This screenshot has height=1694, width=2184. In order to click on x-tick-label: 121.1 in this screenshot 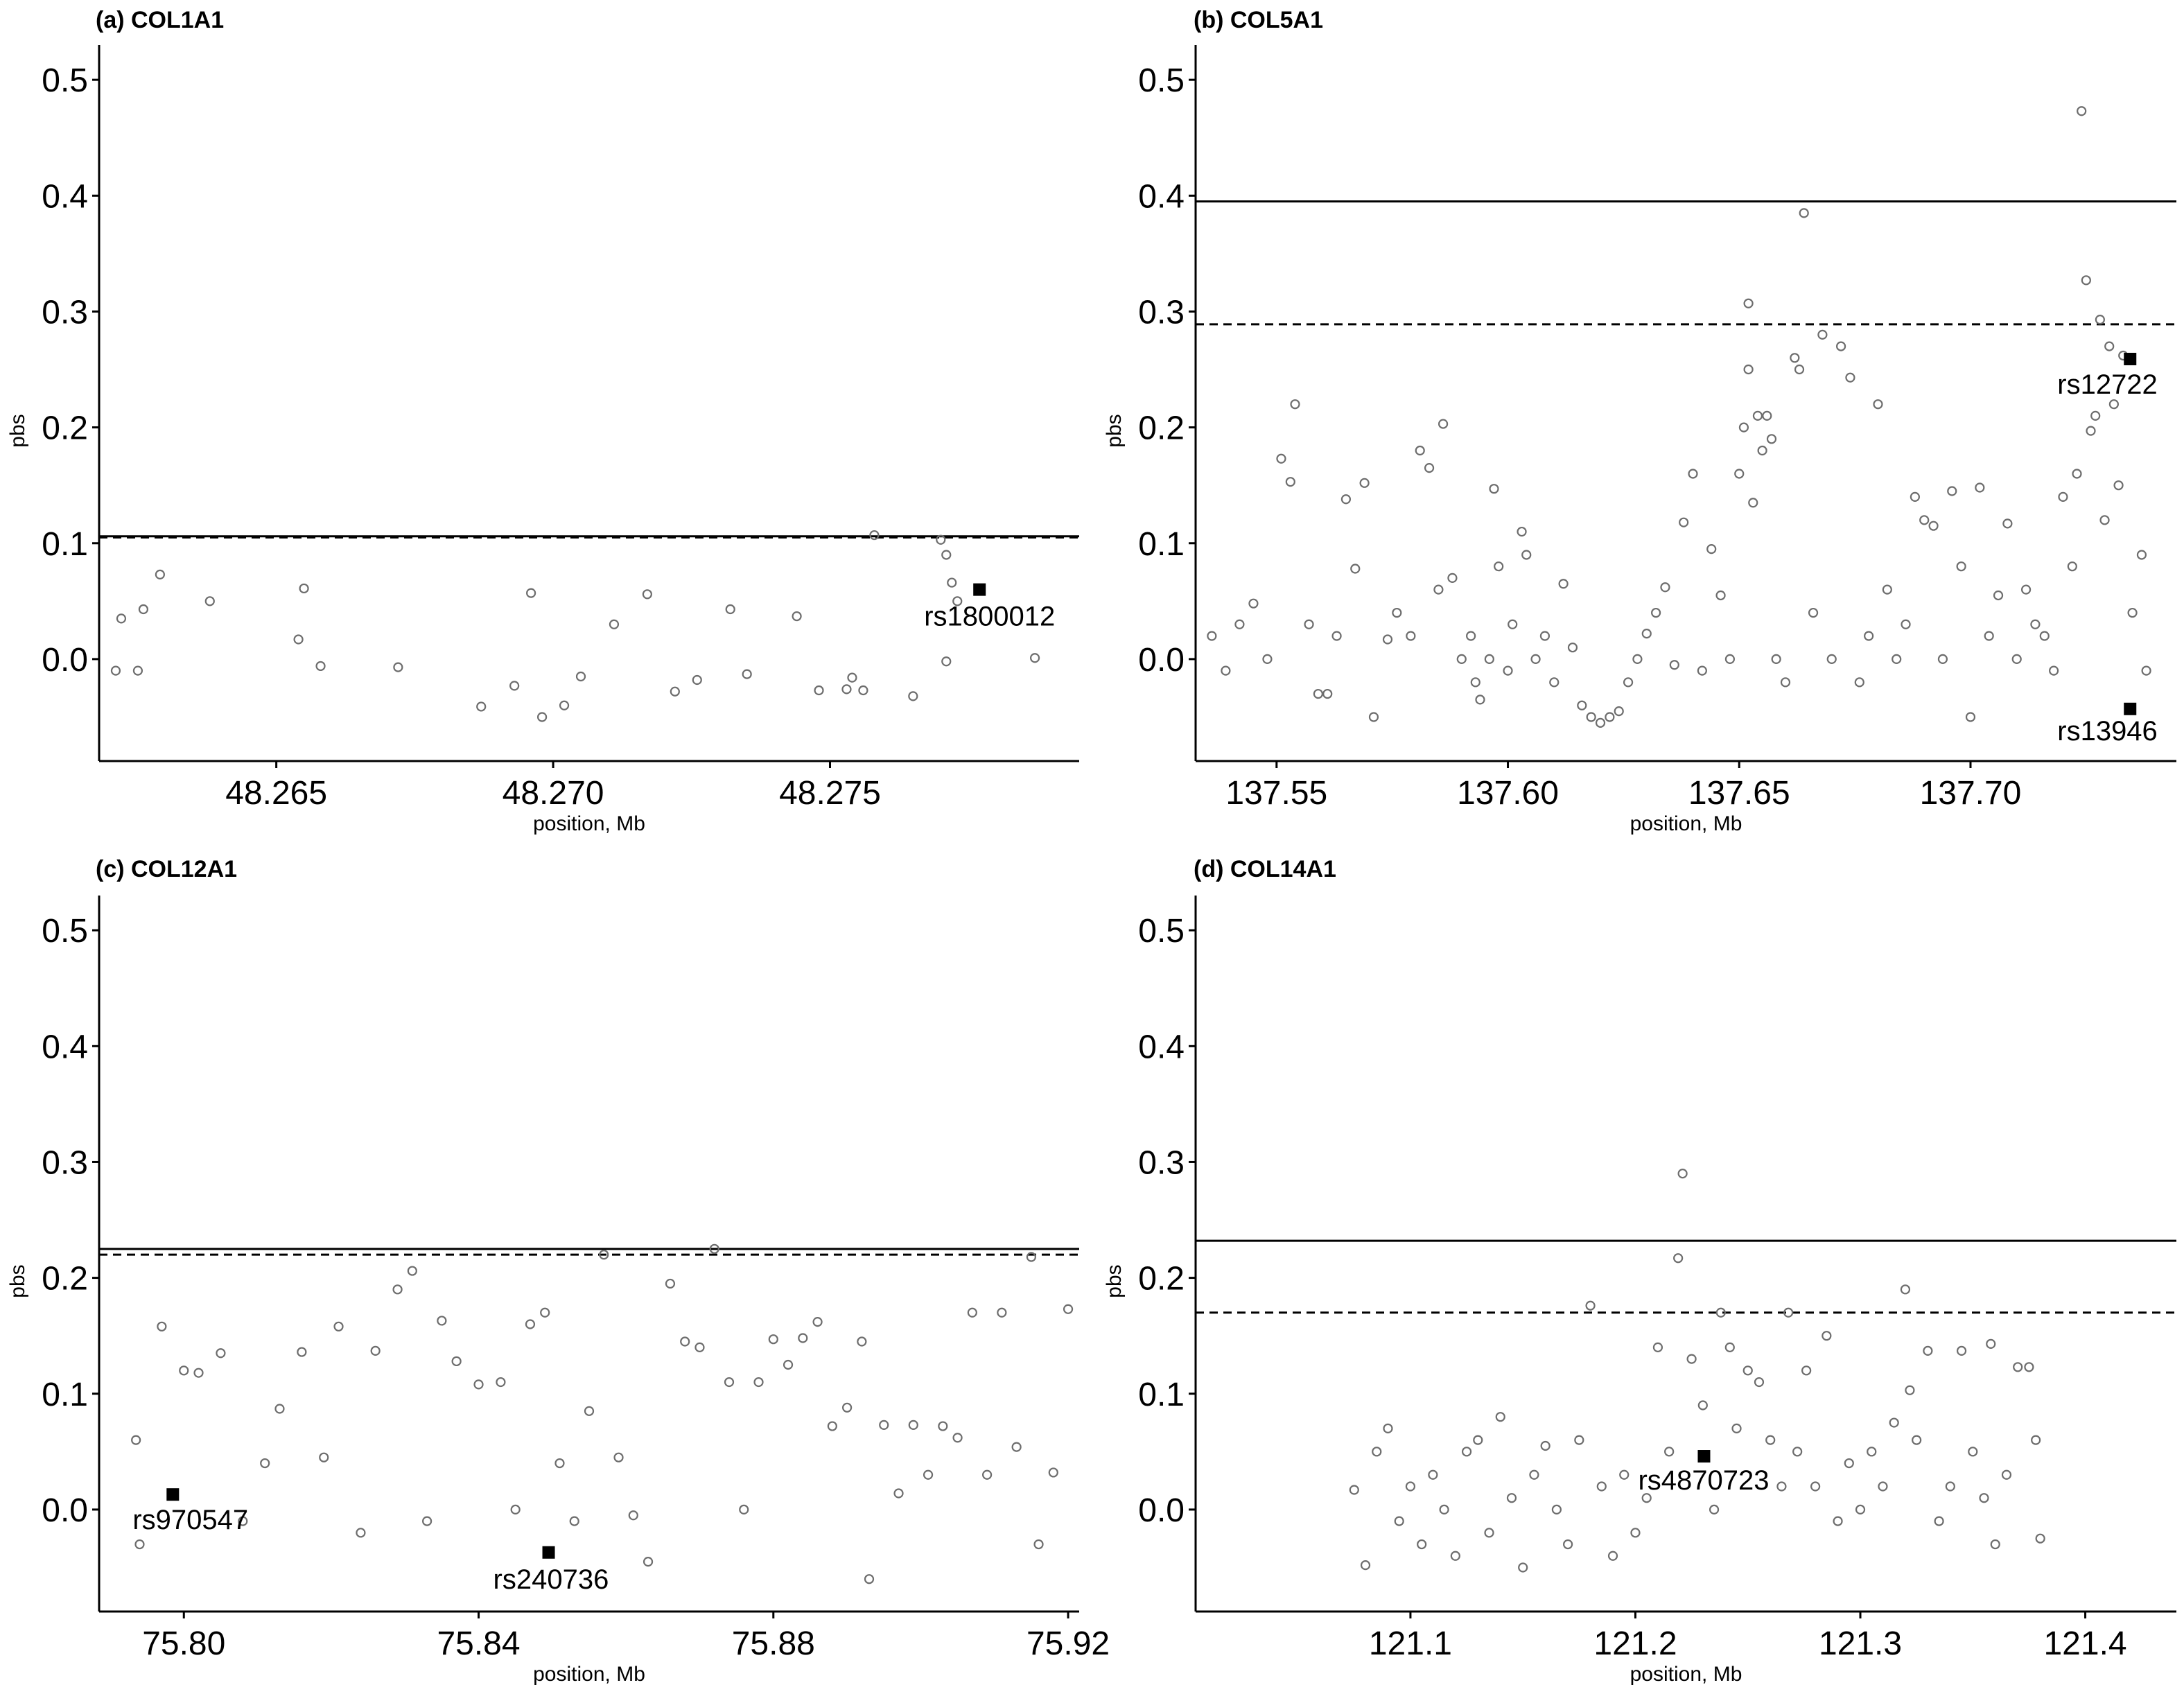, I will do `click(1410, 1643)`.